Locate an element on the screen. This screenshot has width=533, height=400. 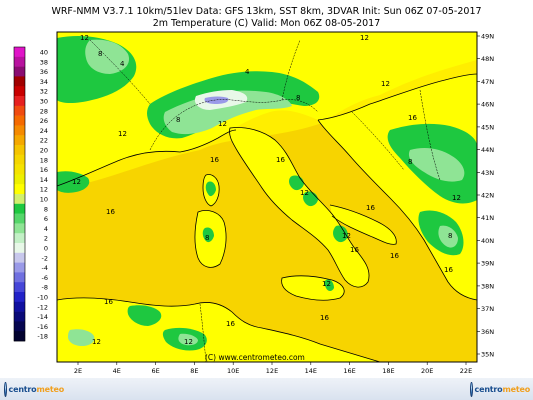
color-bar-label: 8 is located at coordinates (46, 209).